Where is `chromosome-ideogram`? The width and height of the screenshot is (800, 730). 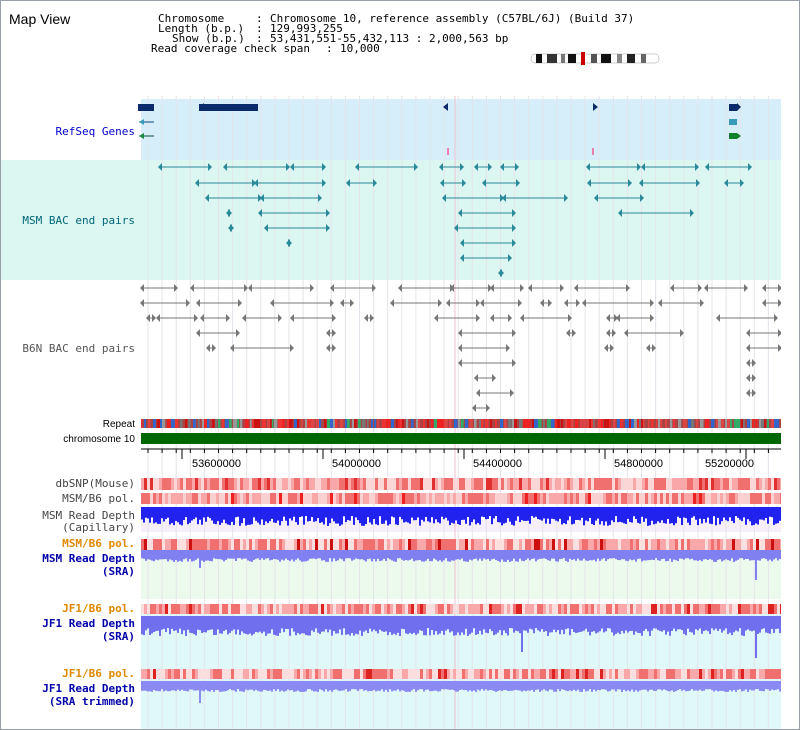 chromosome-ideogram is located at coordinates (595, 58).